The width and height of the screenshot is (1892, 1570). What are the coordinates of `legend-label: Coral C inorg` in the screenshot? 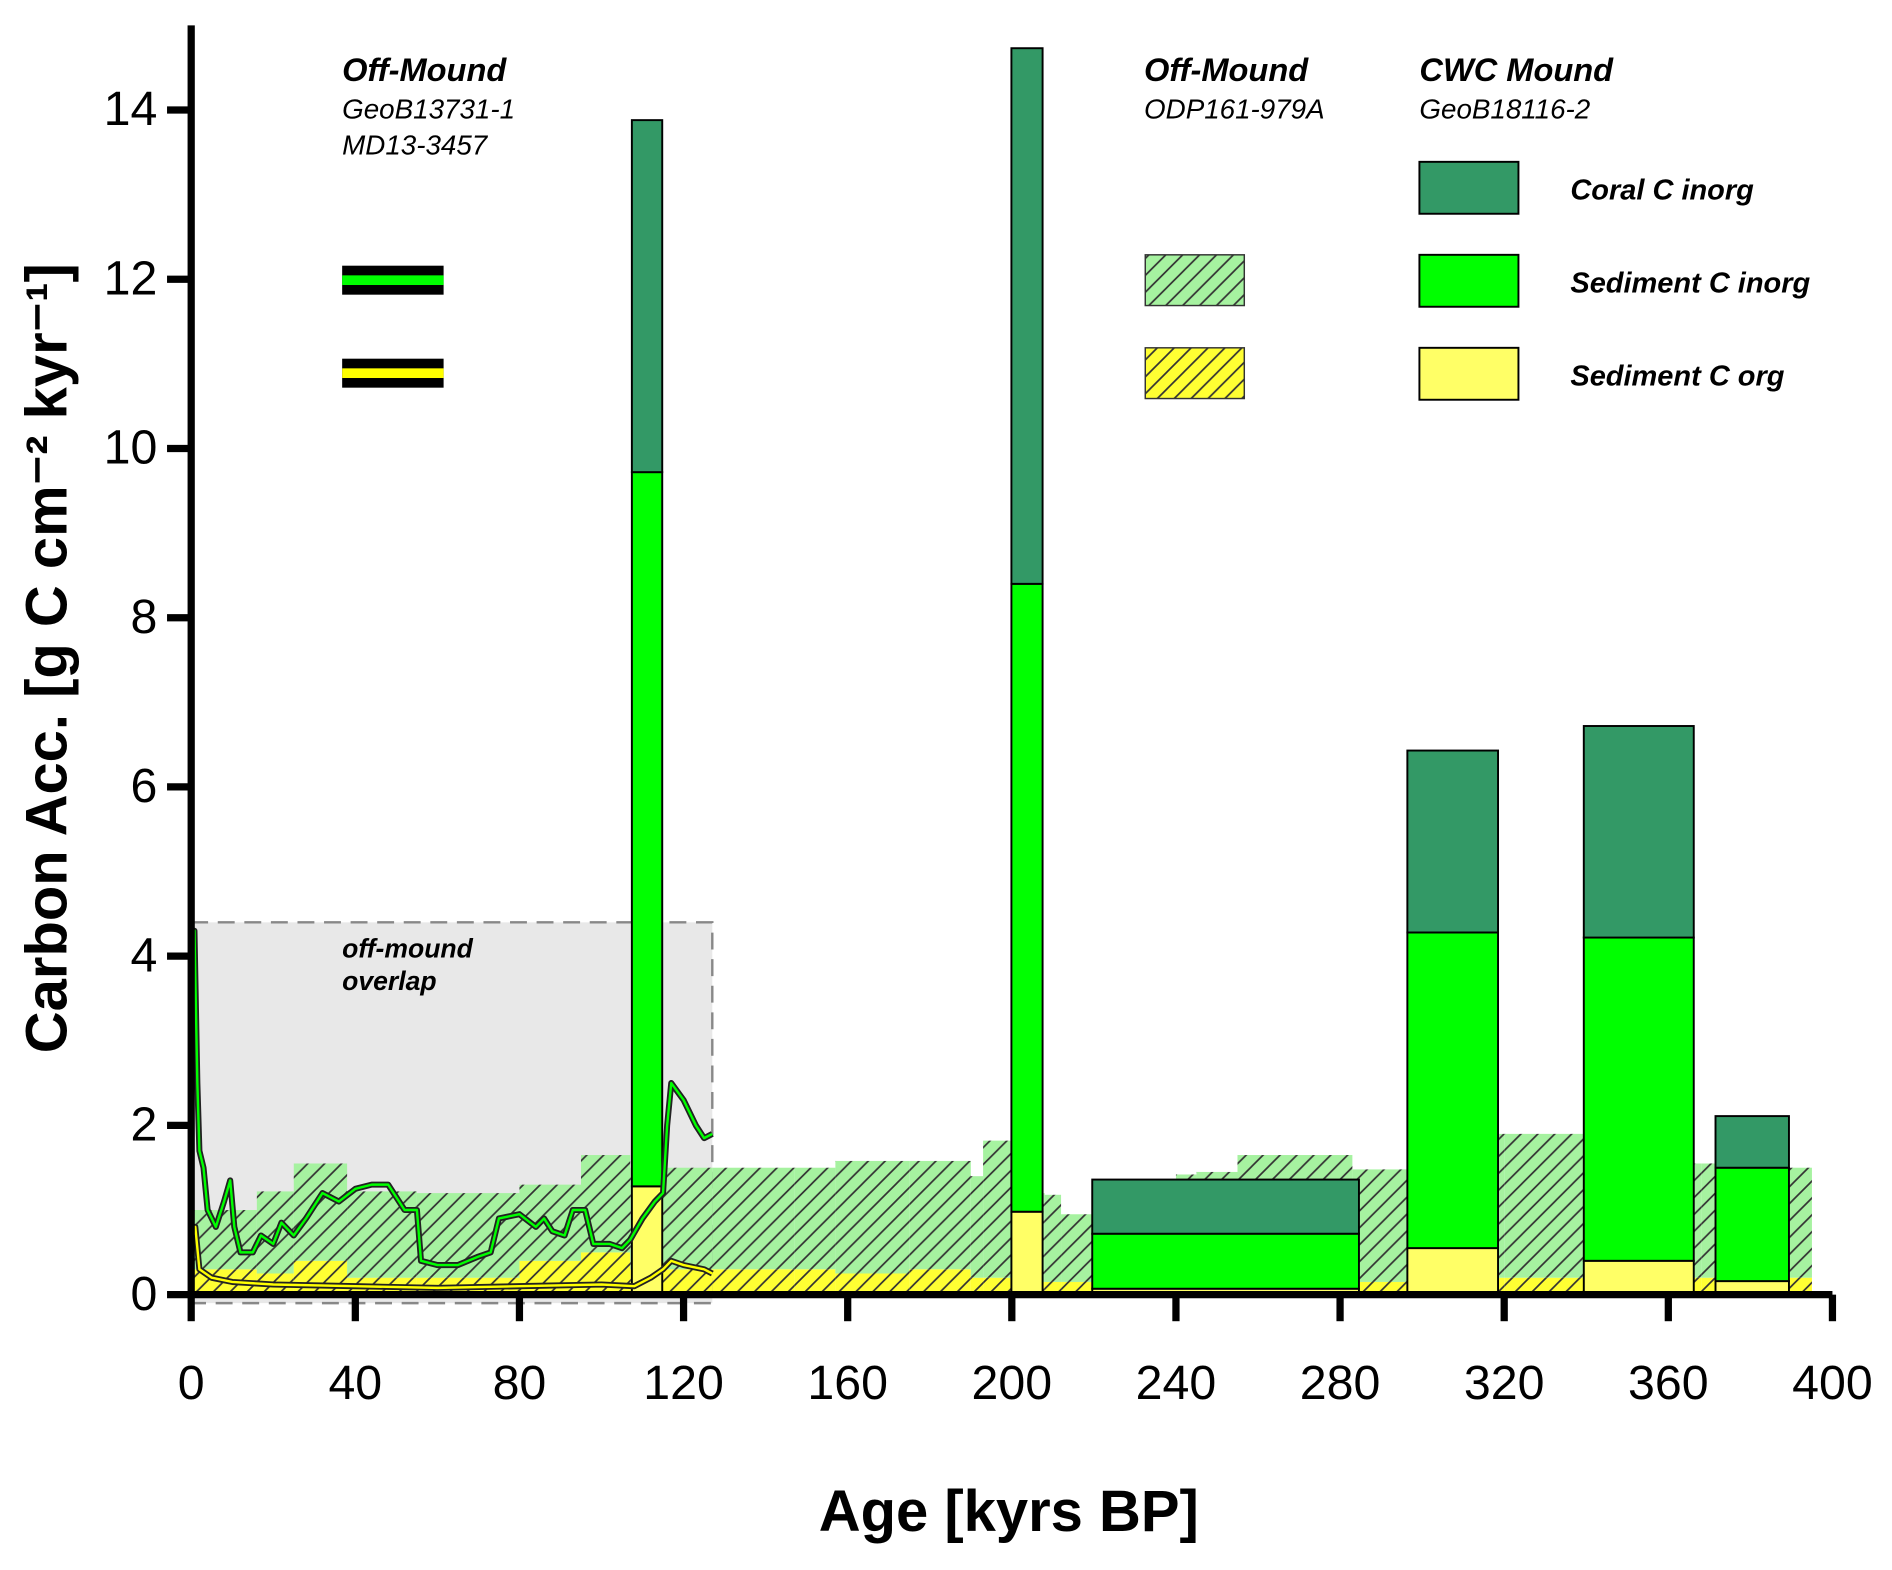 It's located at (1662, 191).